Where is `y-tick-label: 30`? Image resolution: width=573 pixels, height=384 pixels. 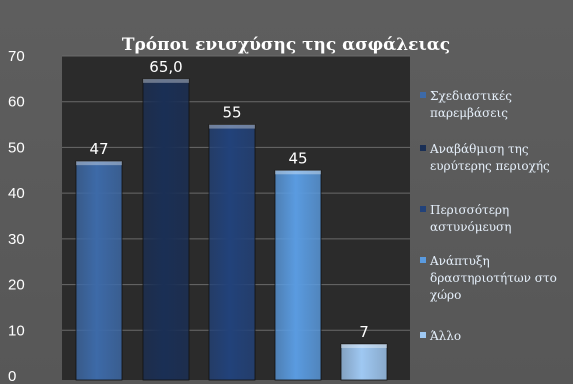
y-tick-label: 30 is located at coordinates (16, 239).